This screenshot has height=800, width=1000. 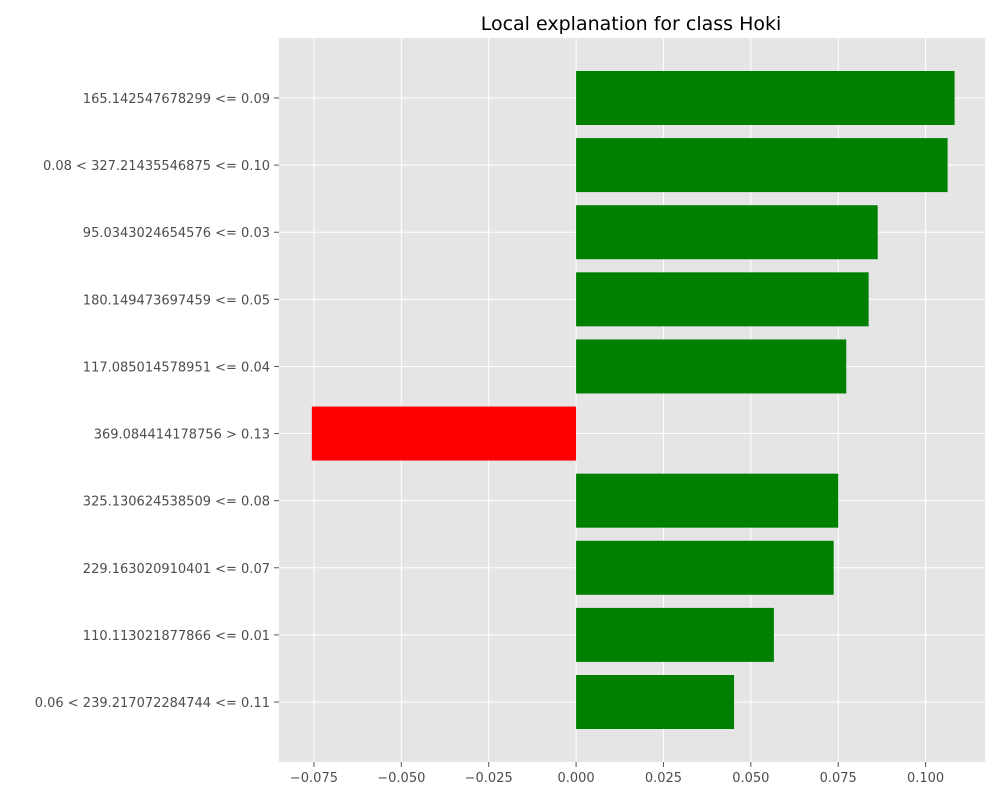 I want to click on x-tick-label: 0.025, so click(x=663, y=778).